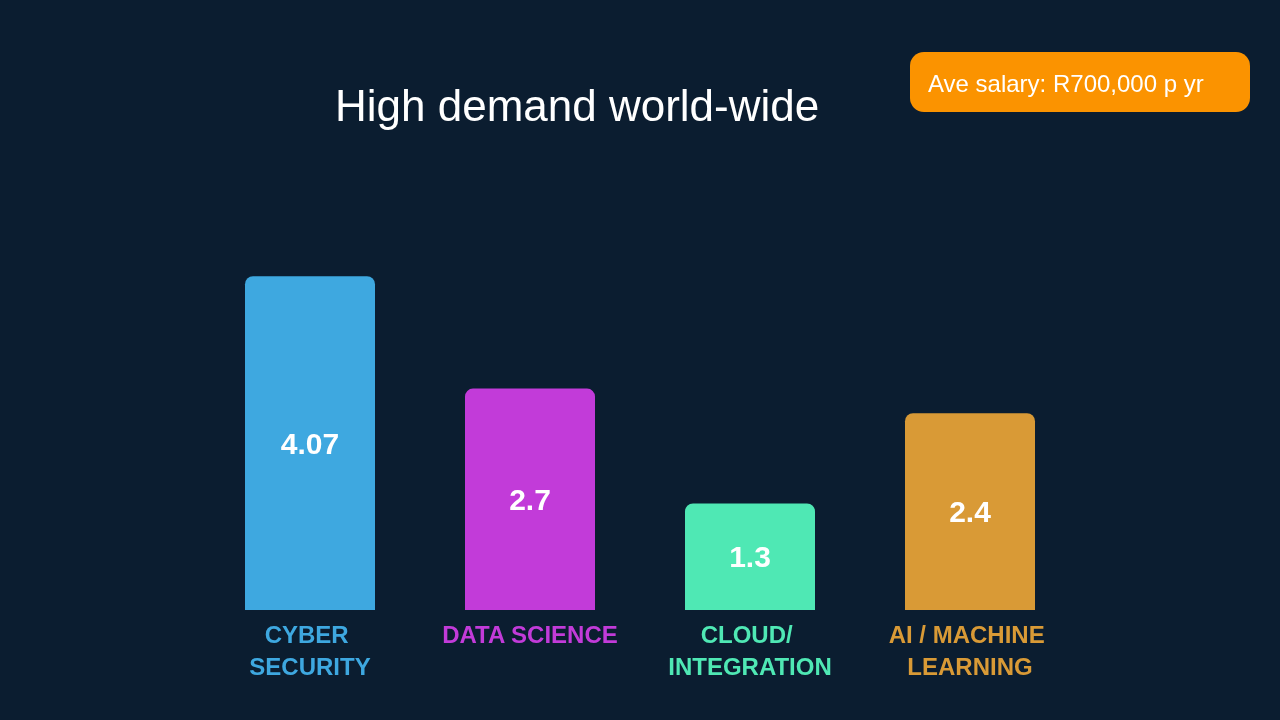 Image resolution: width=1280 pixels, height=720 pixels. What do you see at coordinates (530, 634) in the screenshot?
I see `x-tick-label: DATA SCIENCE` at bounding box center [530, 634].